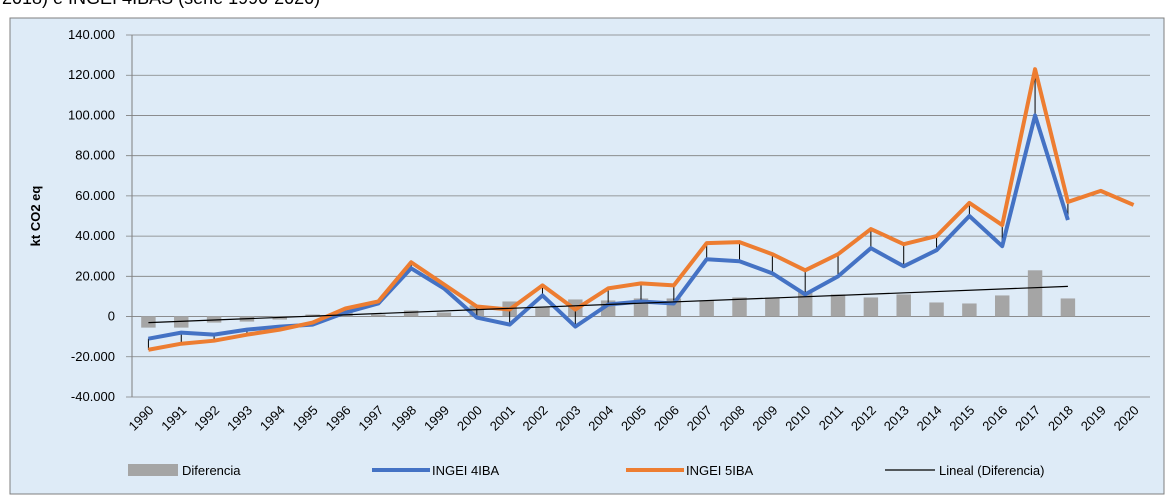  What do you see at coordinates (91, 34) in the screenshot?
I see `y-tick-label: 140.000` at bounding box center [91, 34].